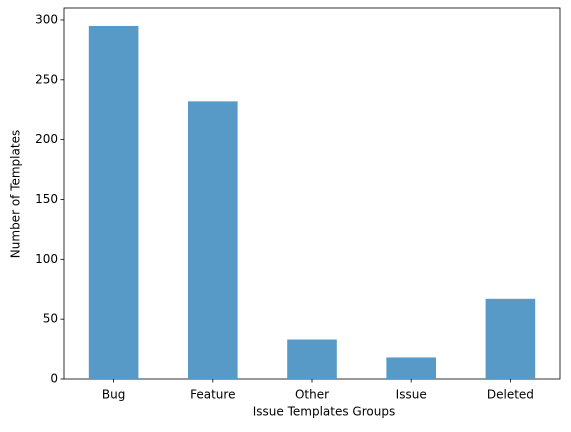 This screenshot has height=432, width=571. Describe the element at coordinates (46, 19) in the screenshot. I see `y-tick-label: 300` at that location.